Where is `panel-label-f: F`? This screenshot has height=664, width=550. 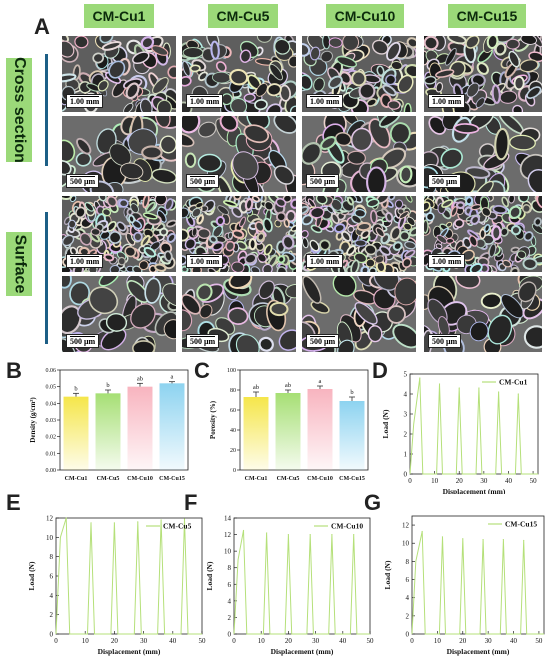
panel-label-f: F is located at coordinates (191, 502).